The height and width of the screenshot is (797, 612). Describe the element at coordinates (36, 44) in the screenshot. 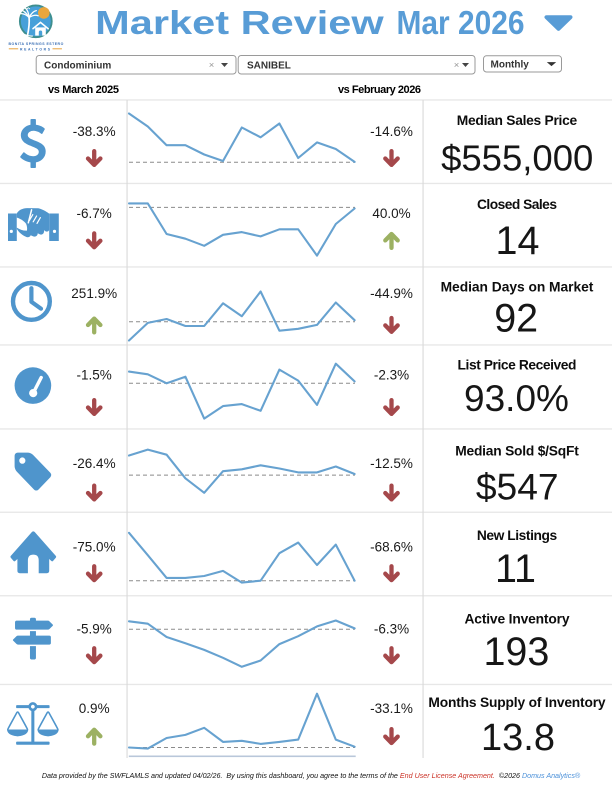

I see `svg-text: BONITA SPRINGS ESTERO` at that location.